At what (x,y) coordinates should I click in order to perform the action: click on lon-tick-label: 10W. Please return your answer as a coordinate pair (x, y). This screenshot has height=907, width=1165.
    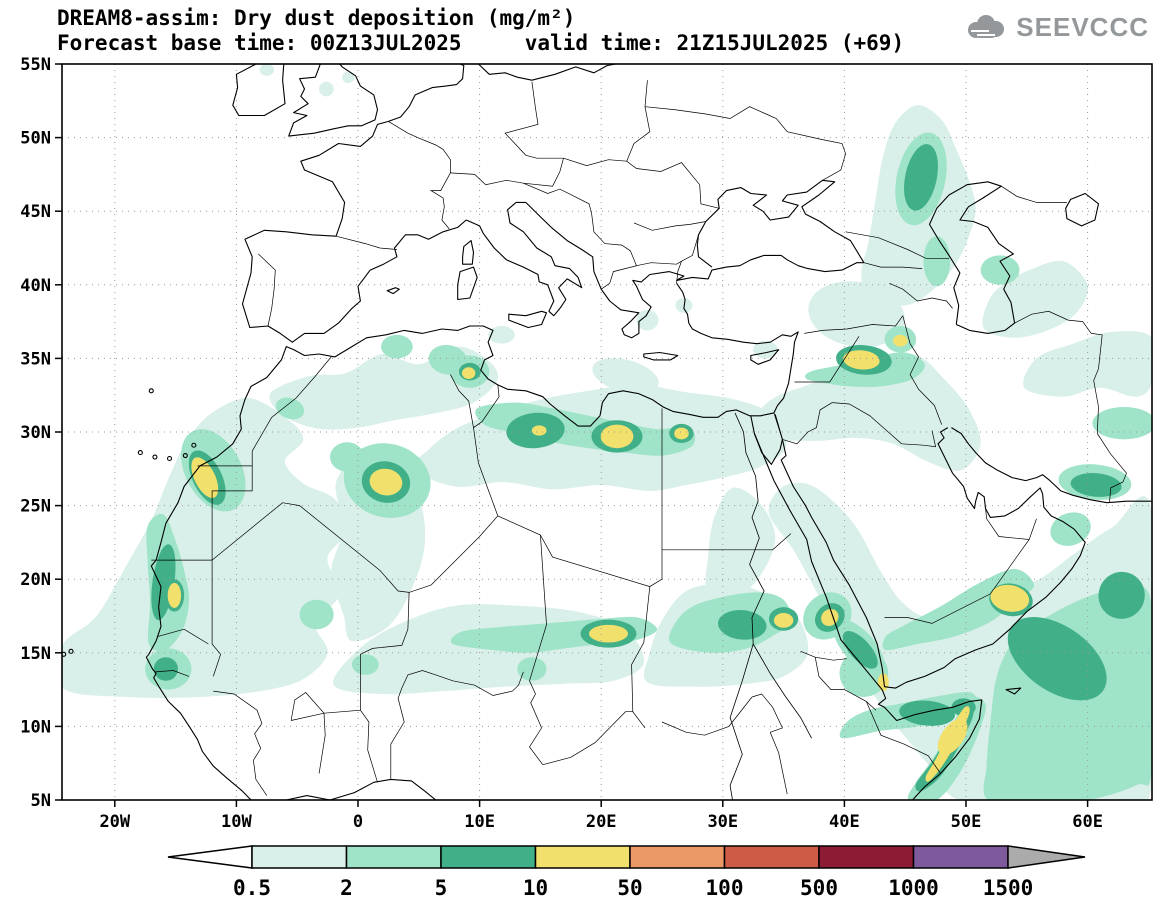
    Looking at the image, I should click on (236, 822).